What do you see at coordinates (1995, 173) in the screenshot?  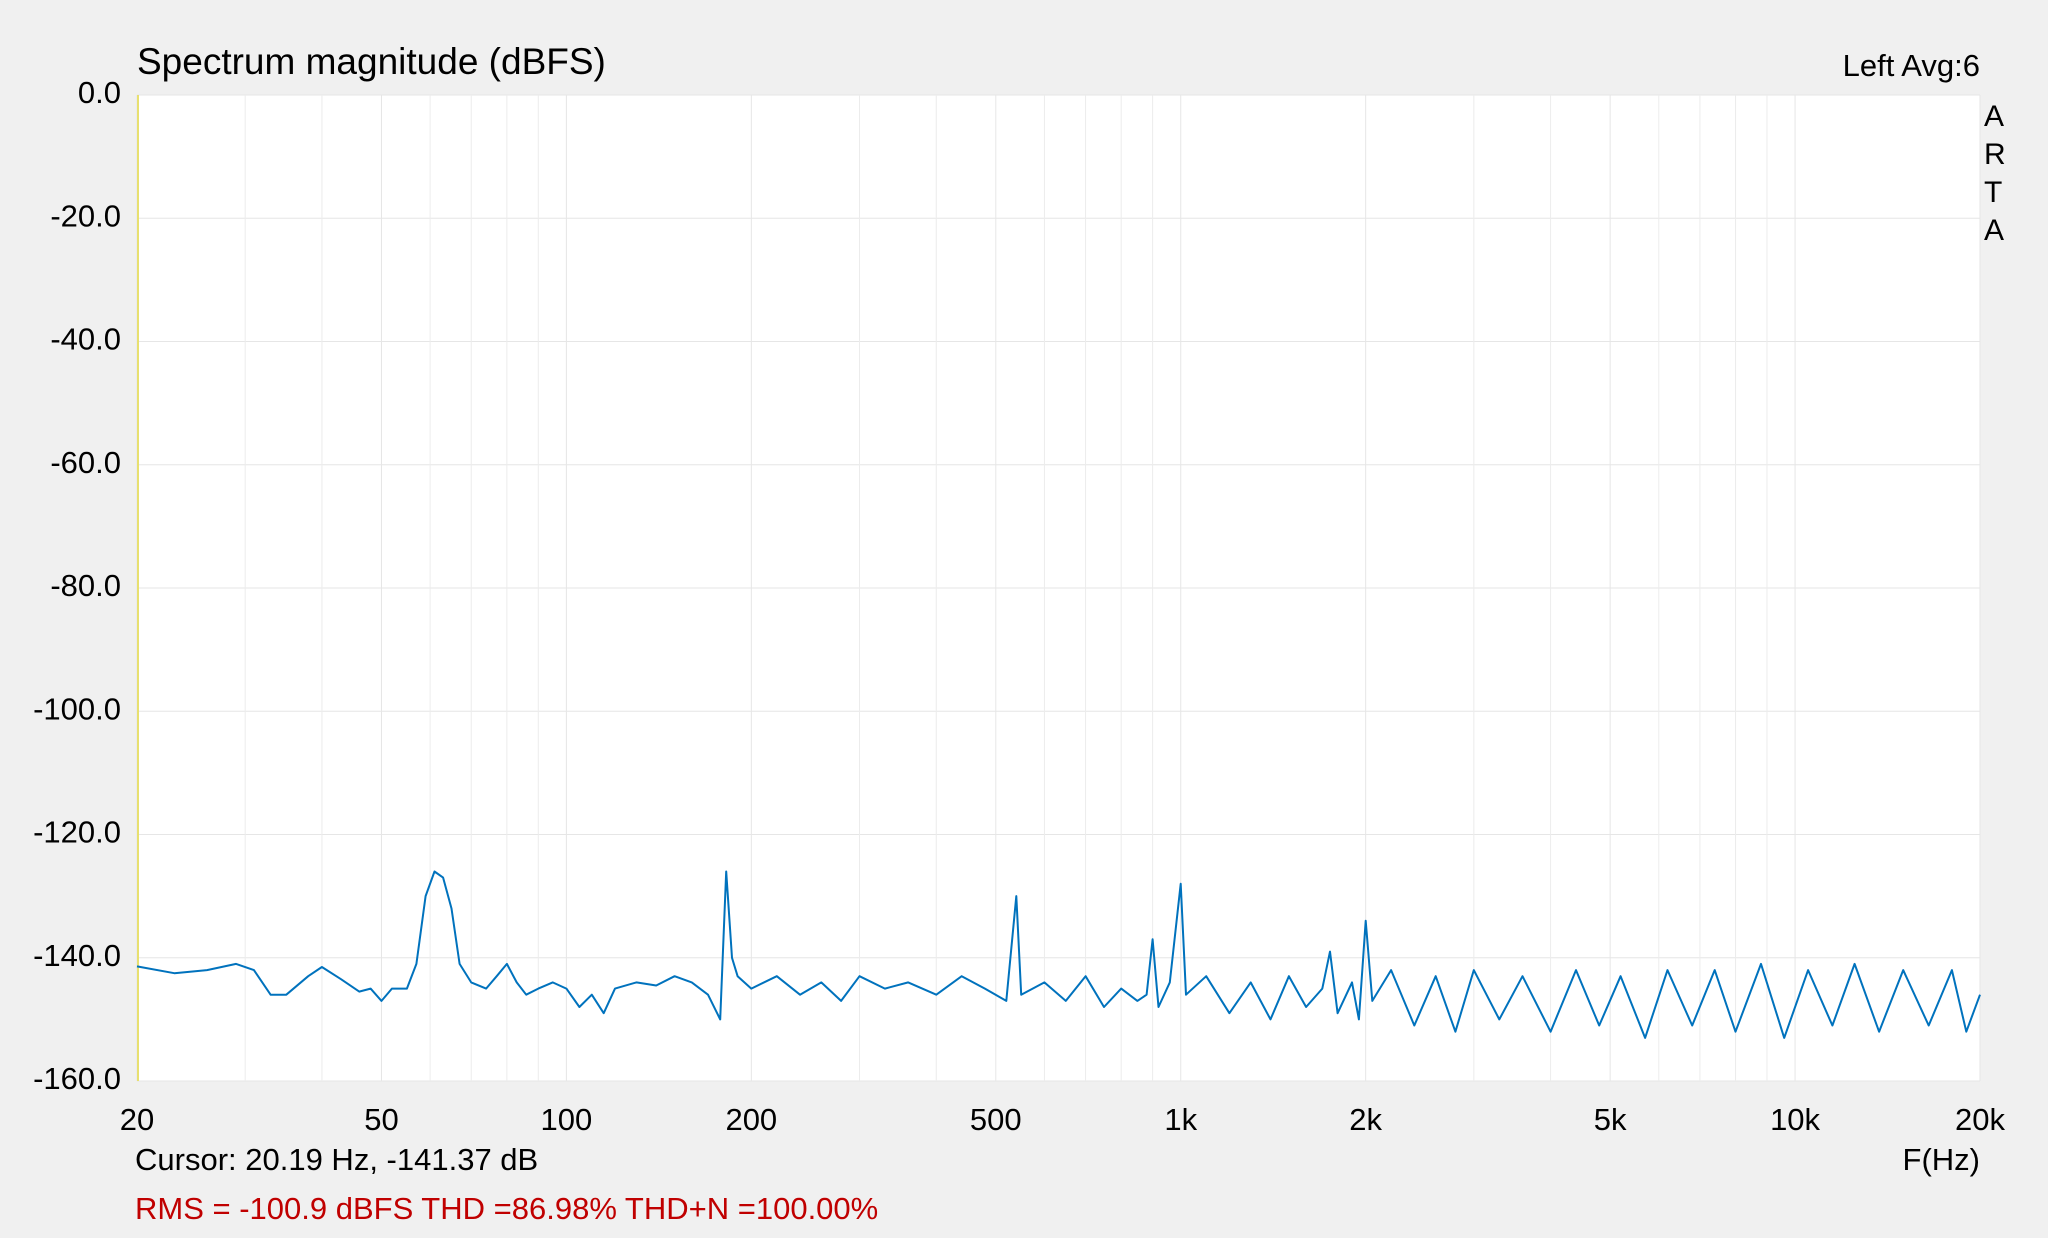 I see `side-label: ARTA` at bounding box center [1995, 173].